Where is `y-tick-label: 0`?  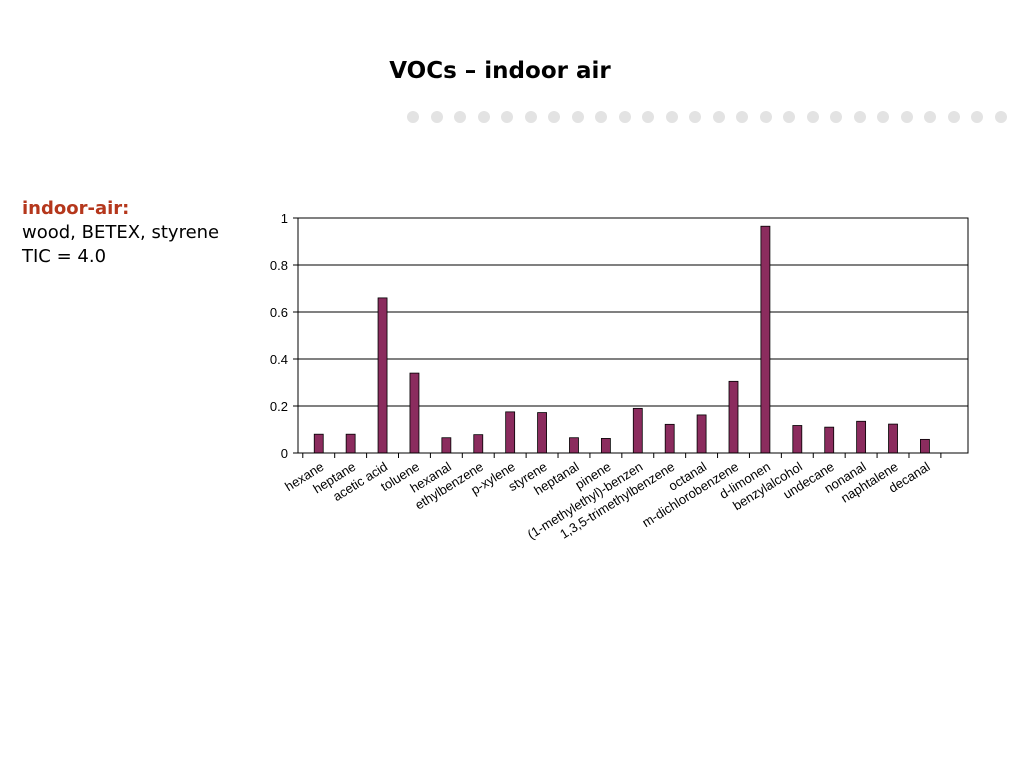
y-tick-label: 0 is located at coordinates (284, 453).